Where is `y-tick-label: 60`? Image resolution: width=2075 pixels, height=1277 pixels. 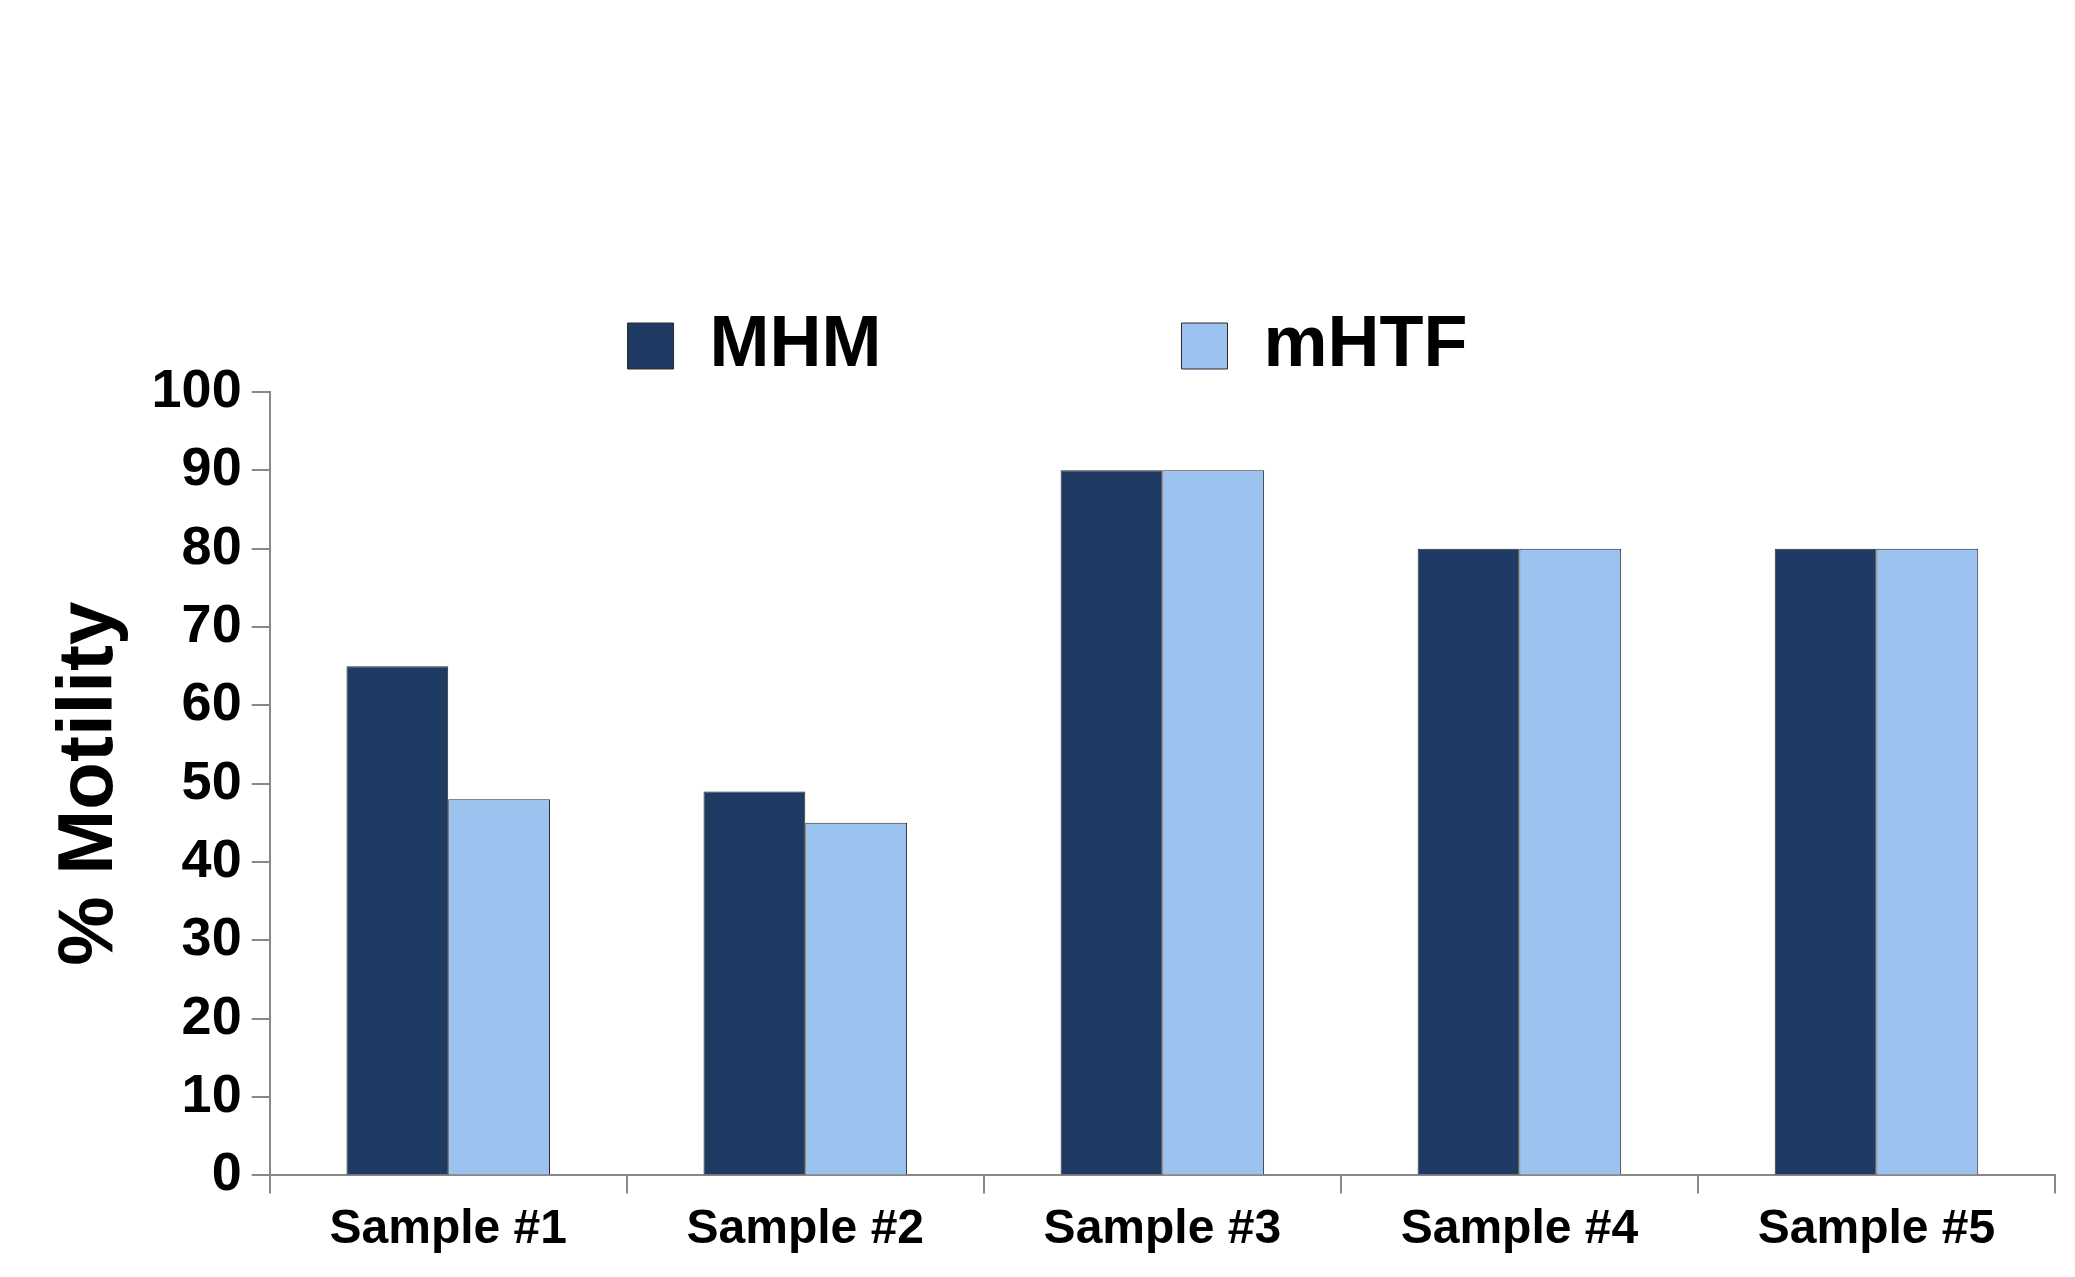 y-tick-label: 60 is located at coordinates (211, 701).